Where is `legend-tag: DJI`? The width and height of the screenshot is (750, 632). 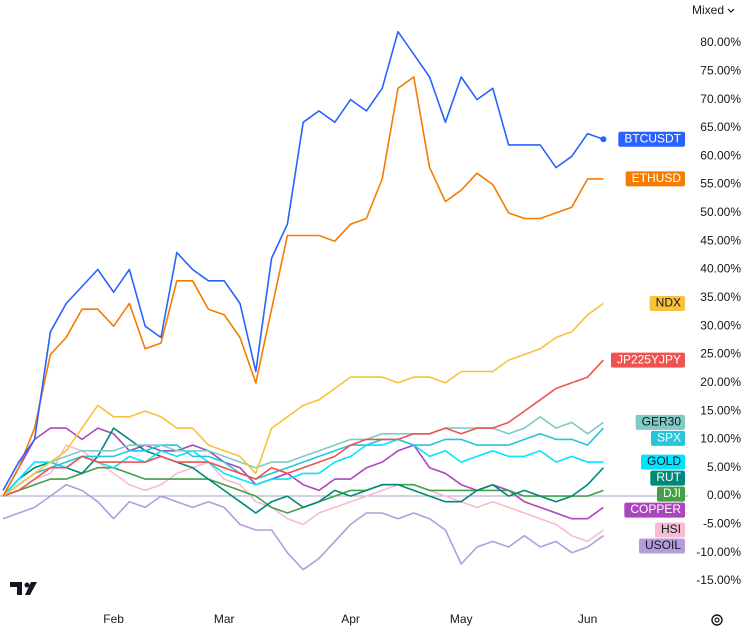 legend-tag: DJI is located at coordinates (671, 494).